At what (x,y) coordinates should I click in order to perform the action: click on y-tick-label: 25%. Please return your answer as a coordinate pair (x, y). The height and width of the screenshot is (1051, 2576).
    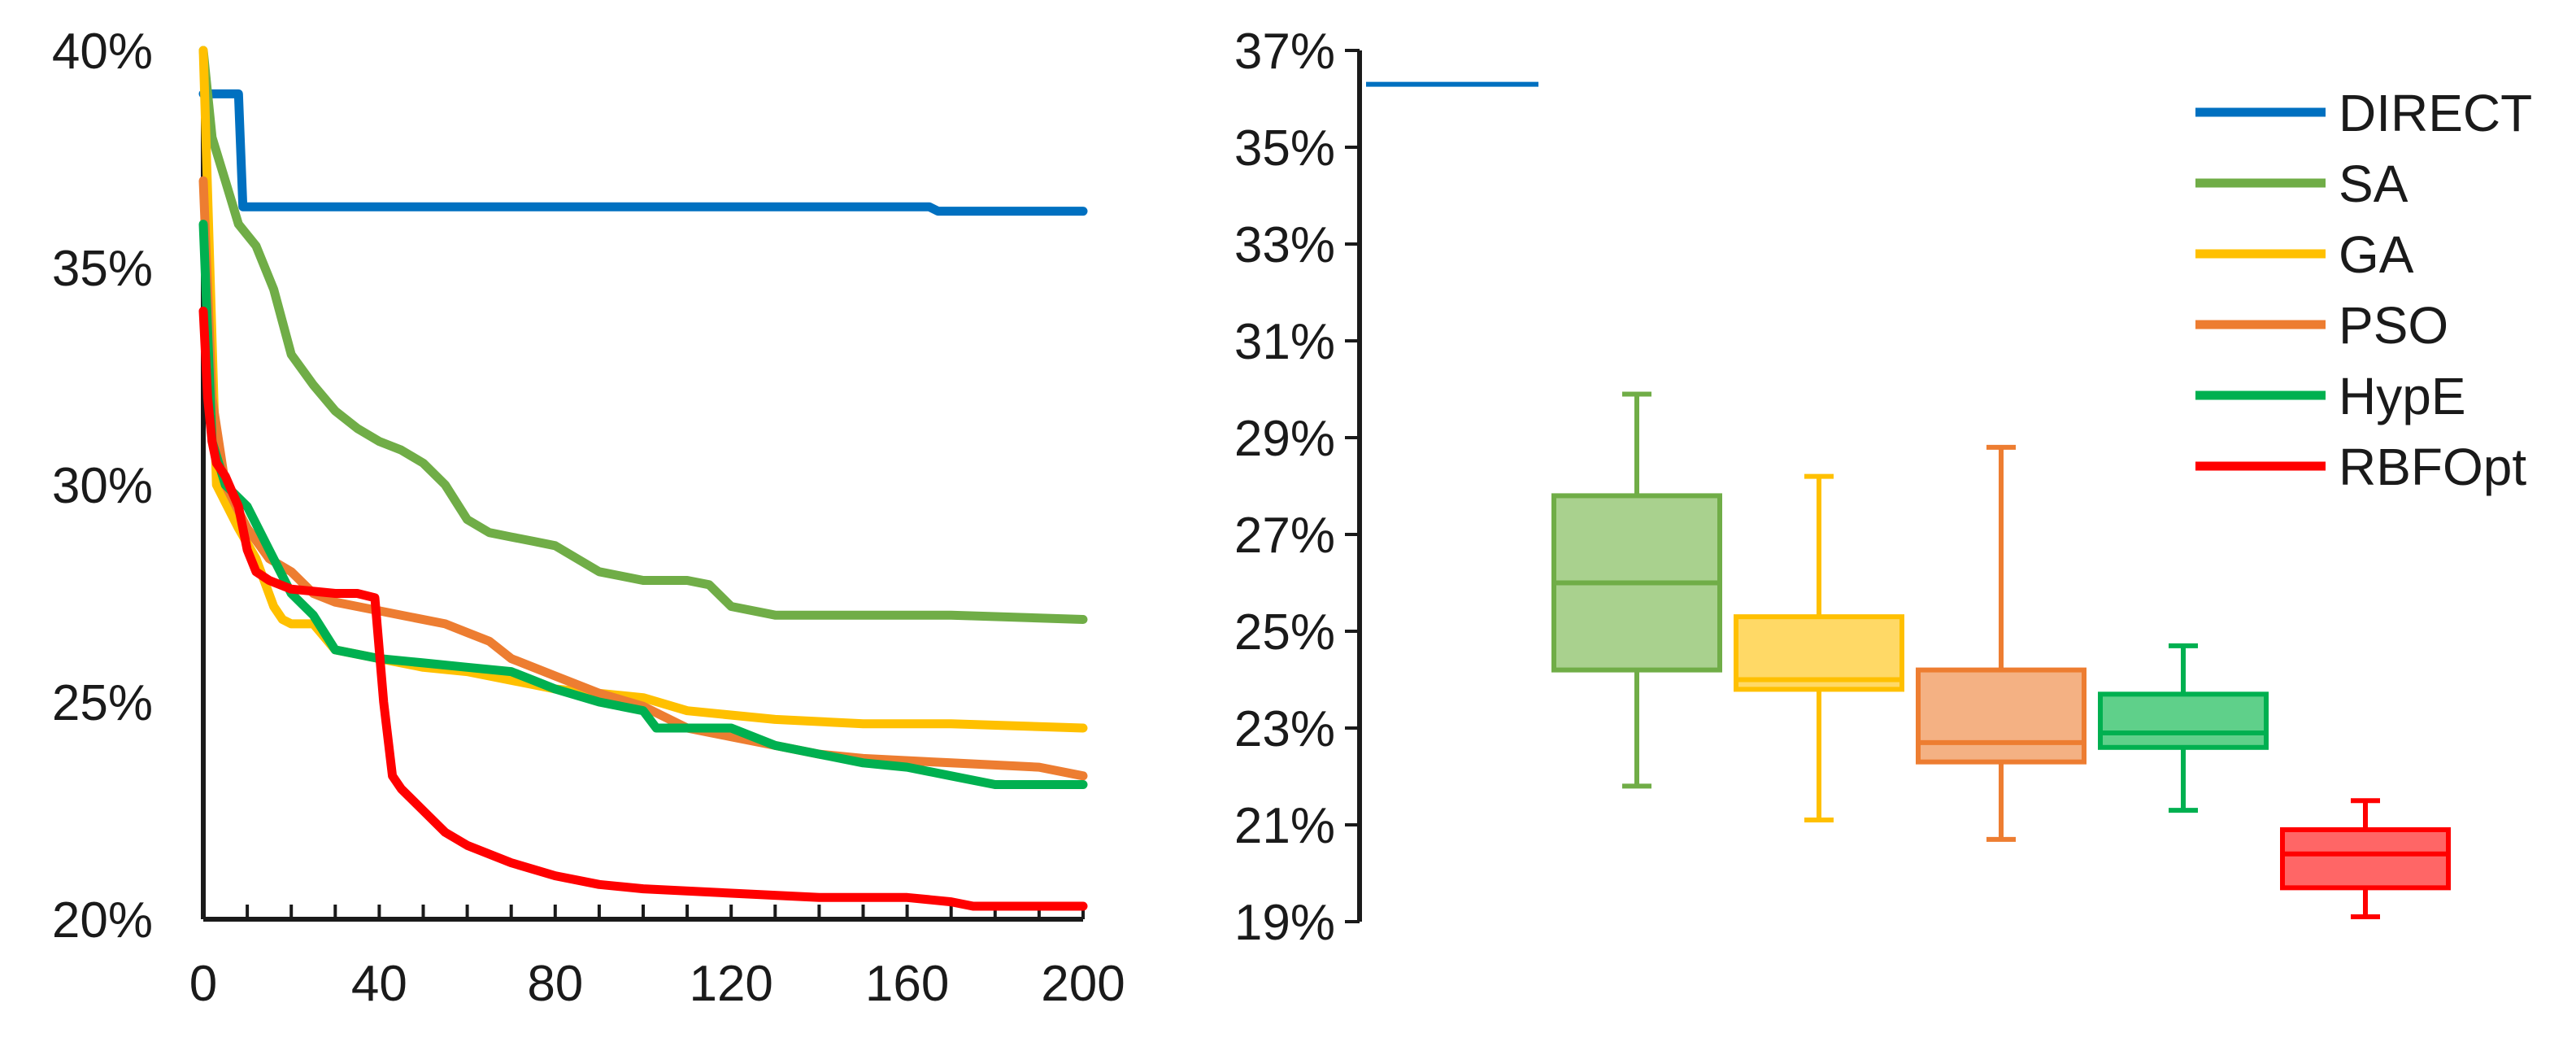
    Looking at the image, I should click on (103, 703).